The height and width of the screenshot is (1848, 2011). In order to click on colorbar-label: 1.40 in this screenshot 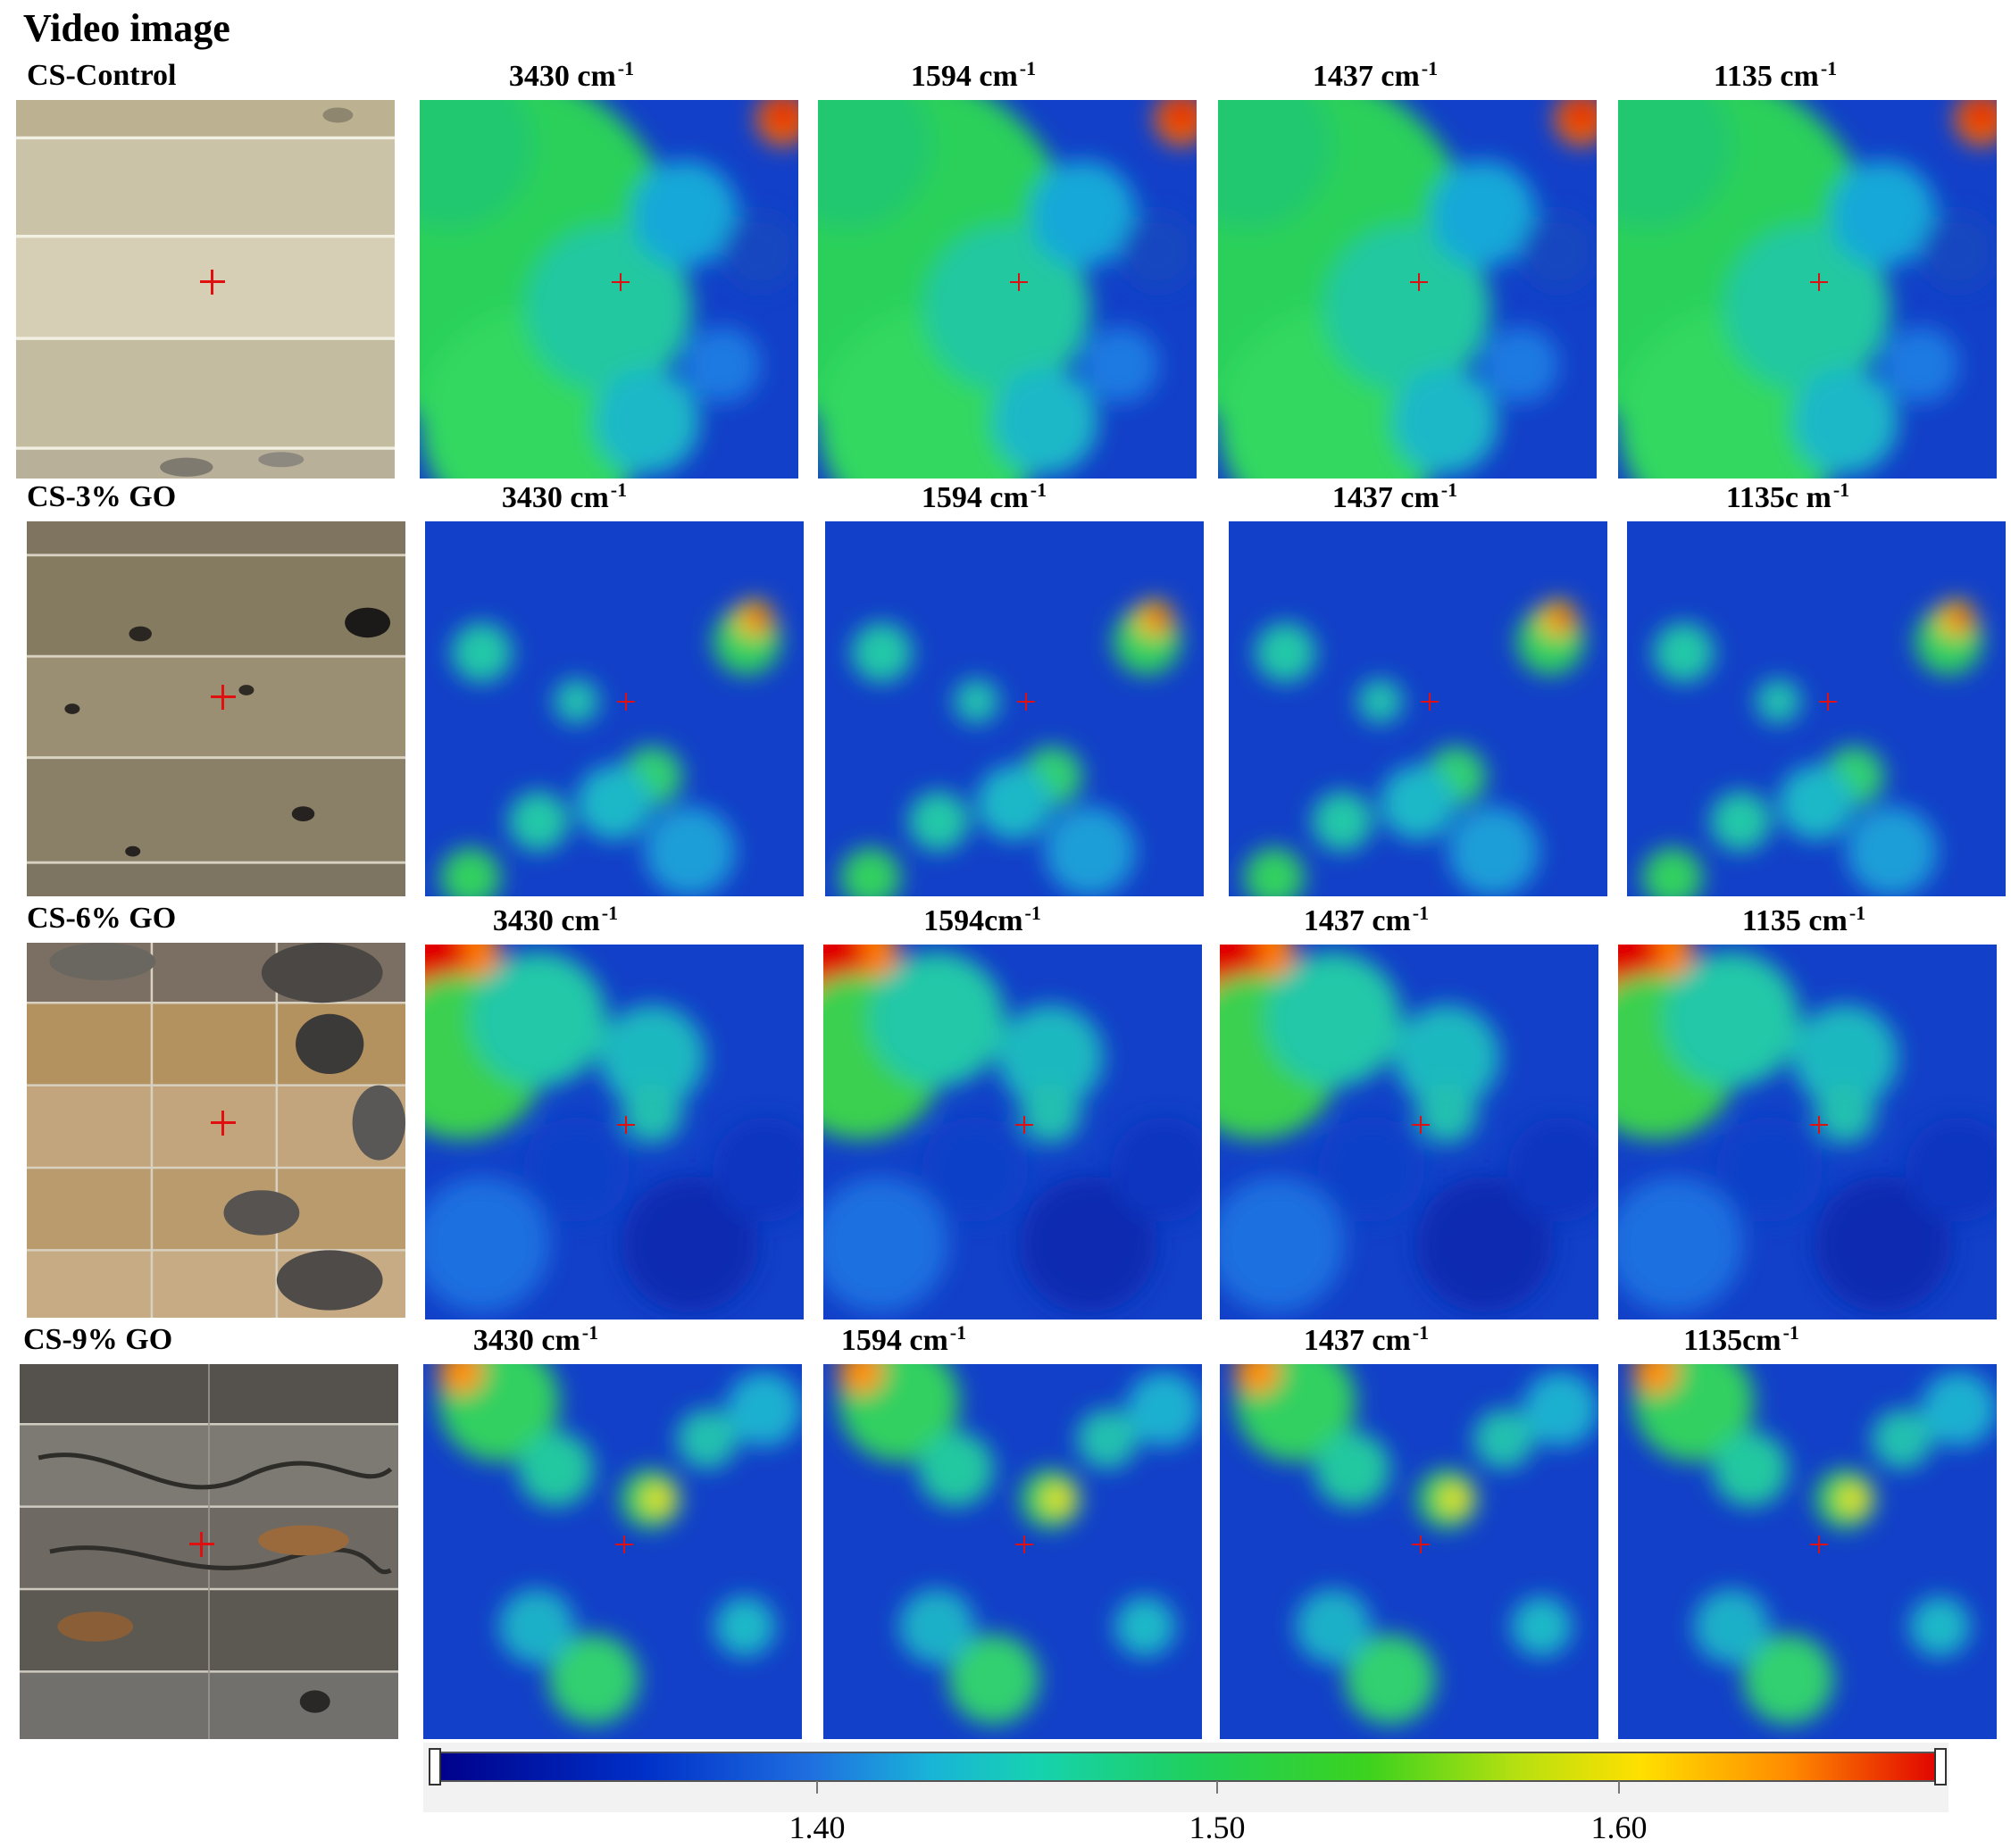, I will do `click(817, 1827)`.